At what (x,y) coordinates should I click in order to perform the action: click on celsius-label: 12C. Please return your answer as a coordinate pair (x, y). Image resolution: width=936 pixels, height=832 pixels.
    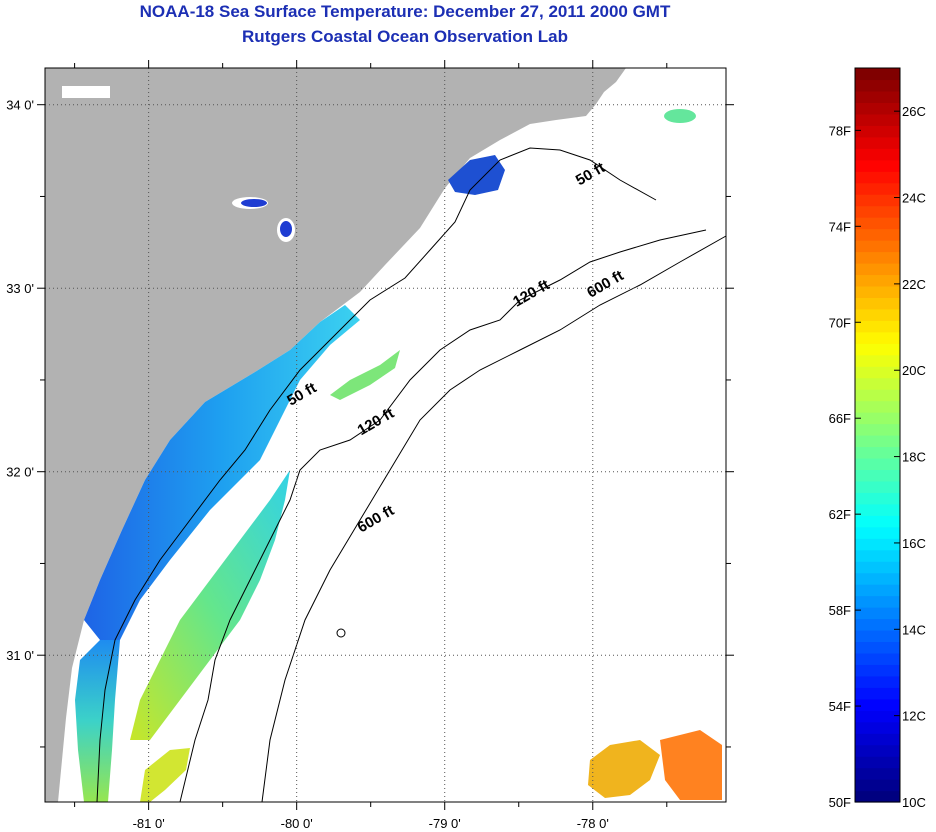
    Looking at the image, I should click on (914, 716).